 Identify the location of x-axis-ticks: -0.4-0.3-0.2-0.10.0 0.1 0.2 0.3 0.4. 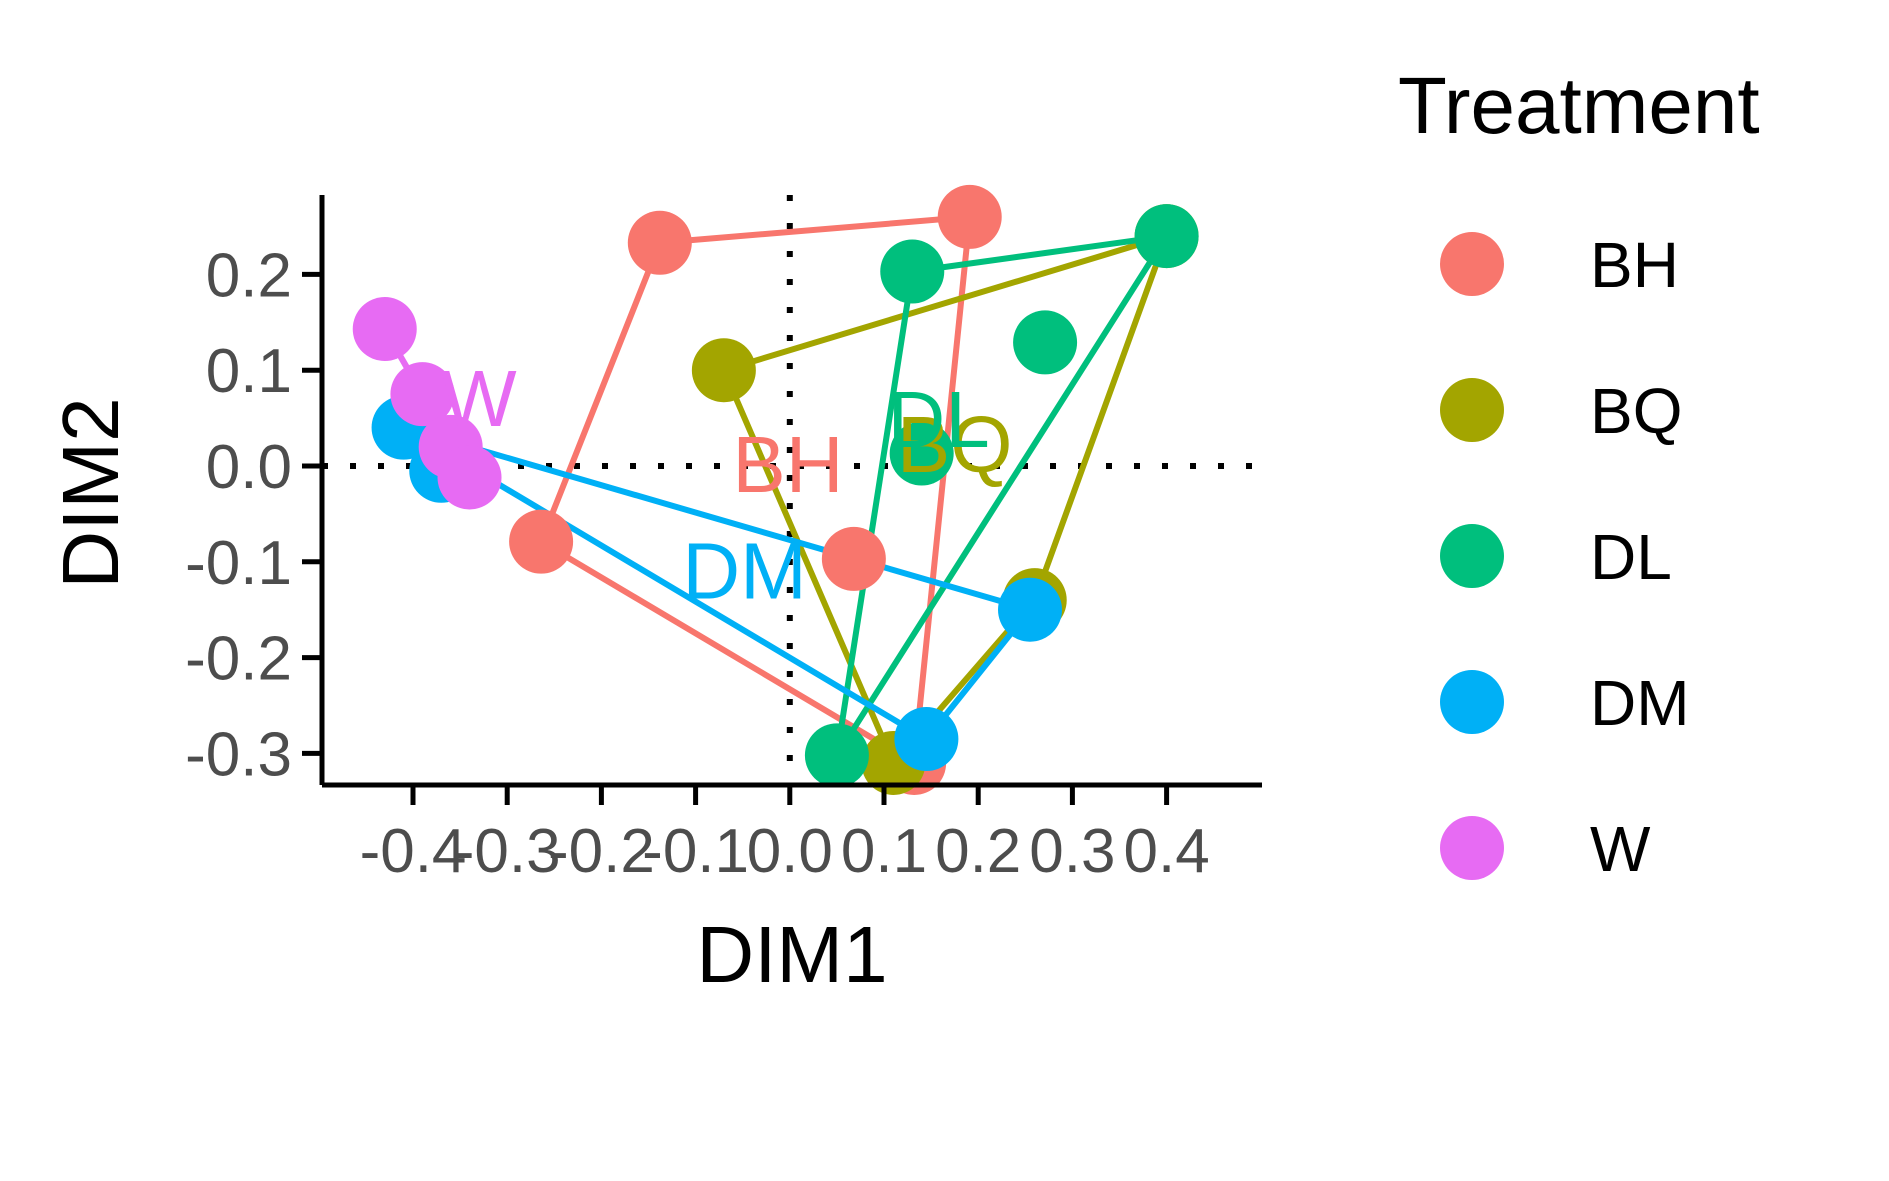
(785, 835).